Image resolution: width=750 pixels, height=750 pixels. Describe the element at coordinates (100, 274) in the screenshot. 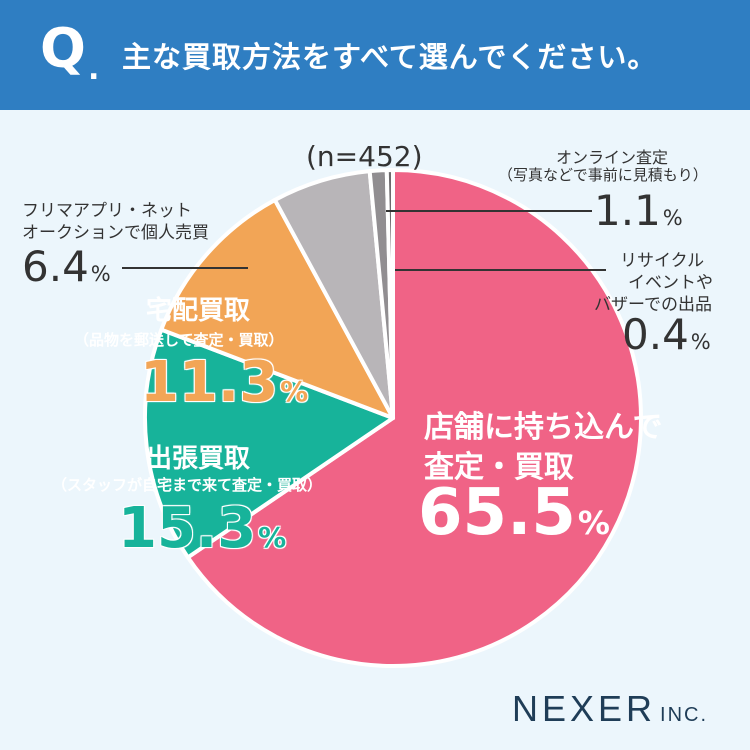

I see `label-flea-unit: %` at that location.